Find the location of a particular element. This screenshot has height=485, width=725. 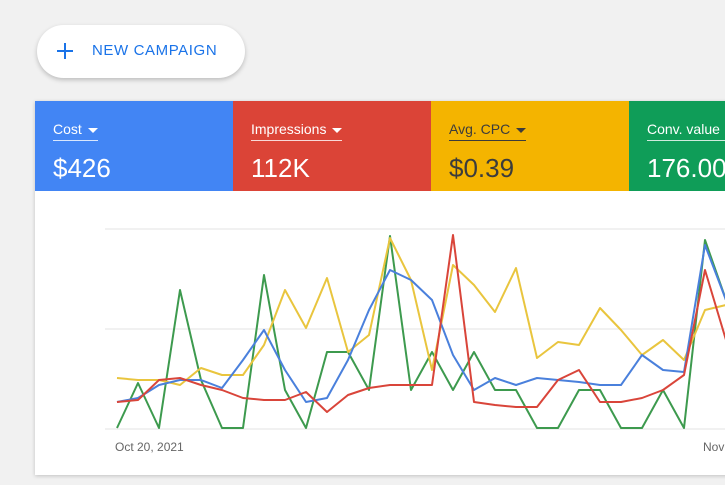

x-tick-label: Oct 20, 2021 is located at coordinates (149, 447).